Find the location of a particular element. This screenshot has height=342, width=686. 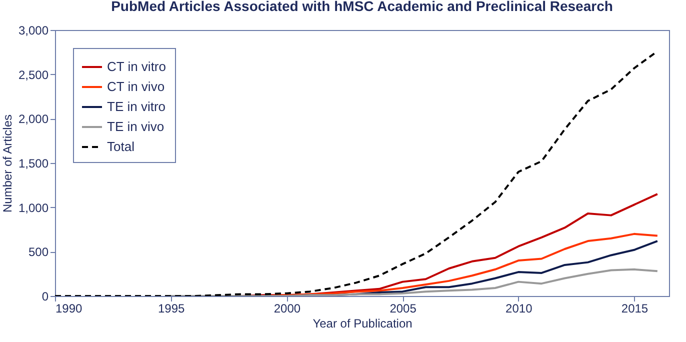

y-tick-label: 1,500 is located at coordinates (33, 163).